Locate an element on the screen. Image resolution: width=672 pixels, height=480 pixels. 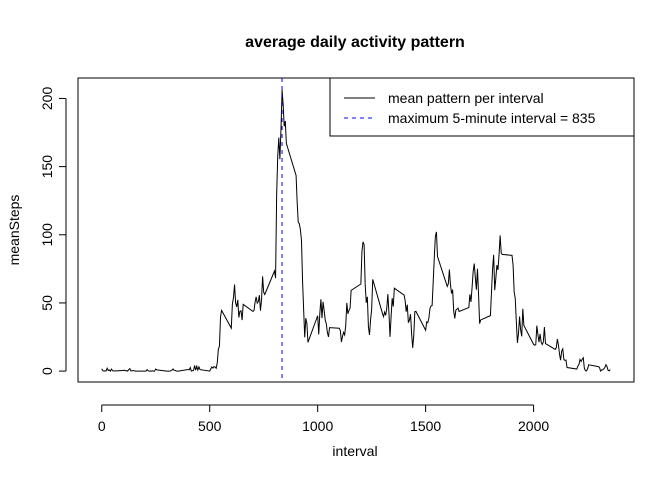
y-tick-label: 150 is located at coordinates (47, 167).